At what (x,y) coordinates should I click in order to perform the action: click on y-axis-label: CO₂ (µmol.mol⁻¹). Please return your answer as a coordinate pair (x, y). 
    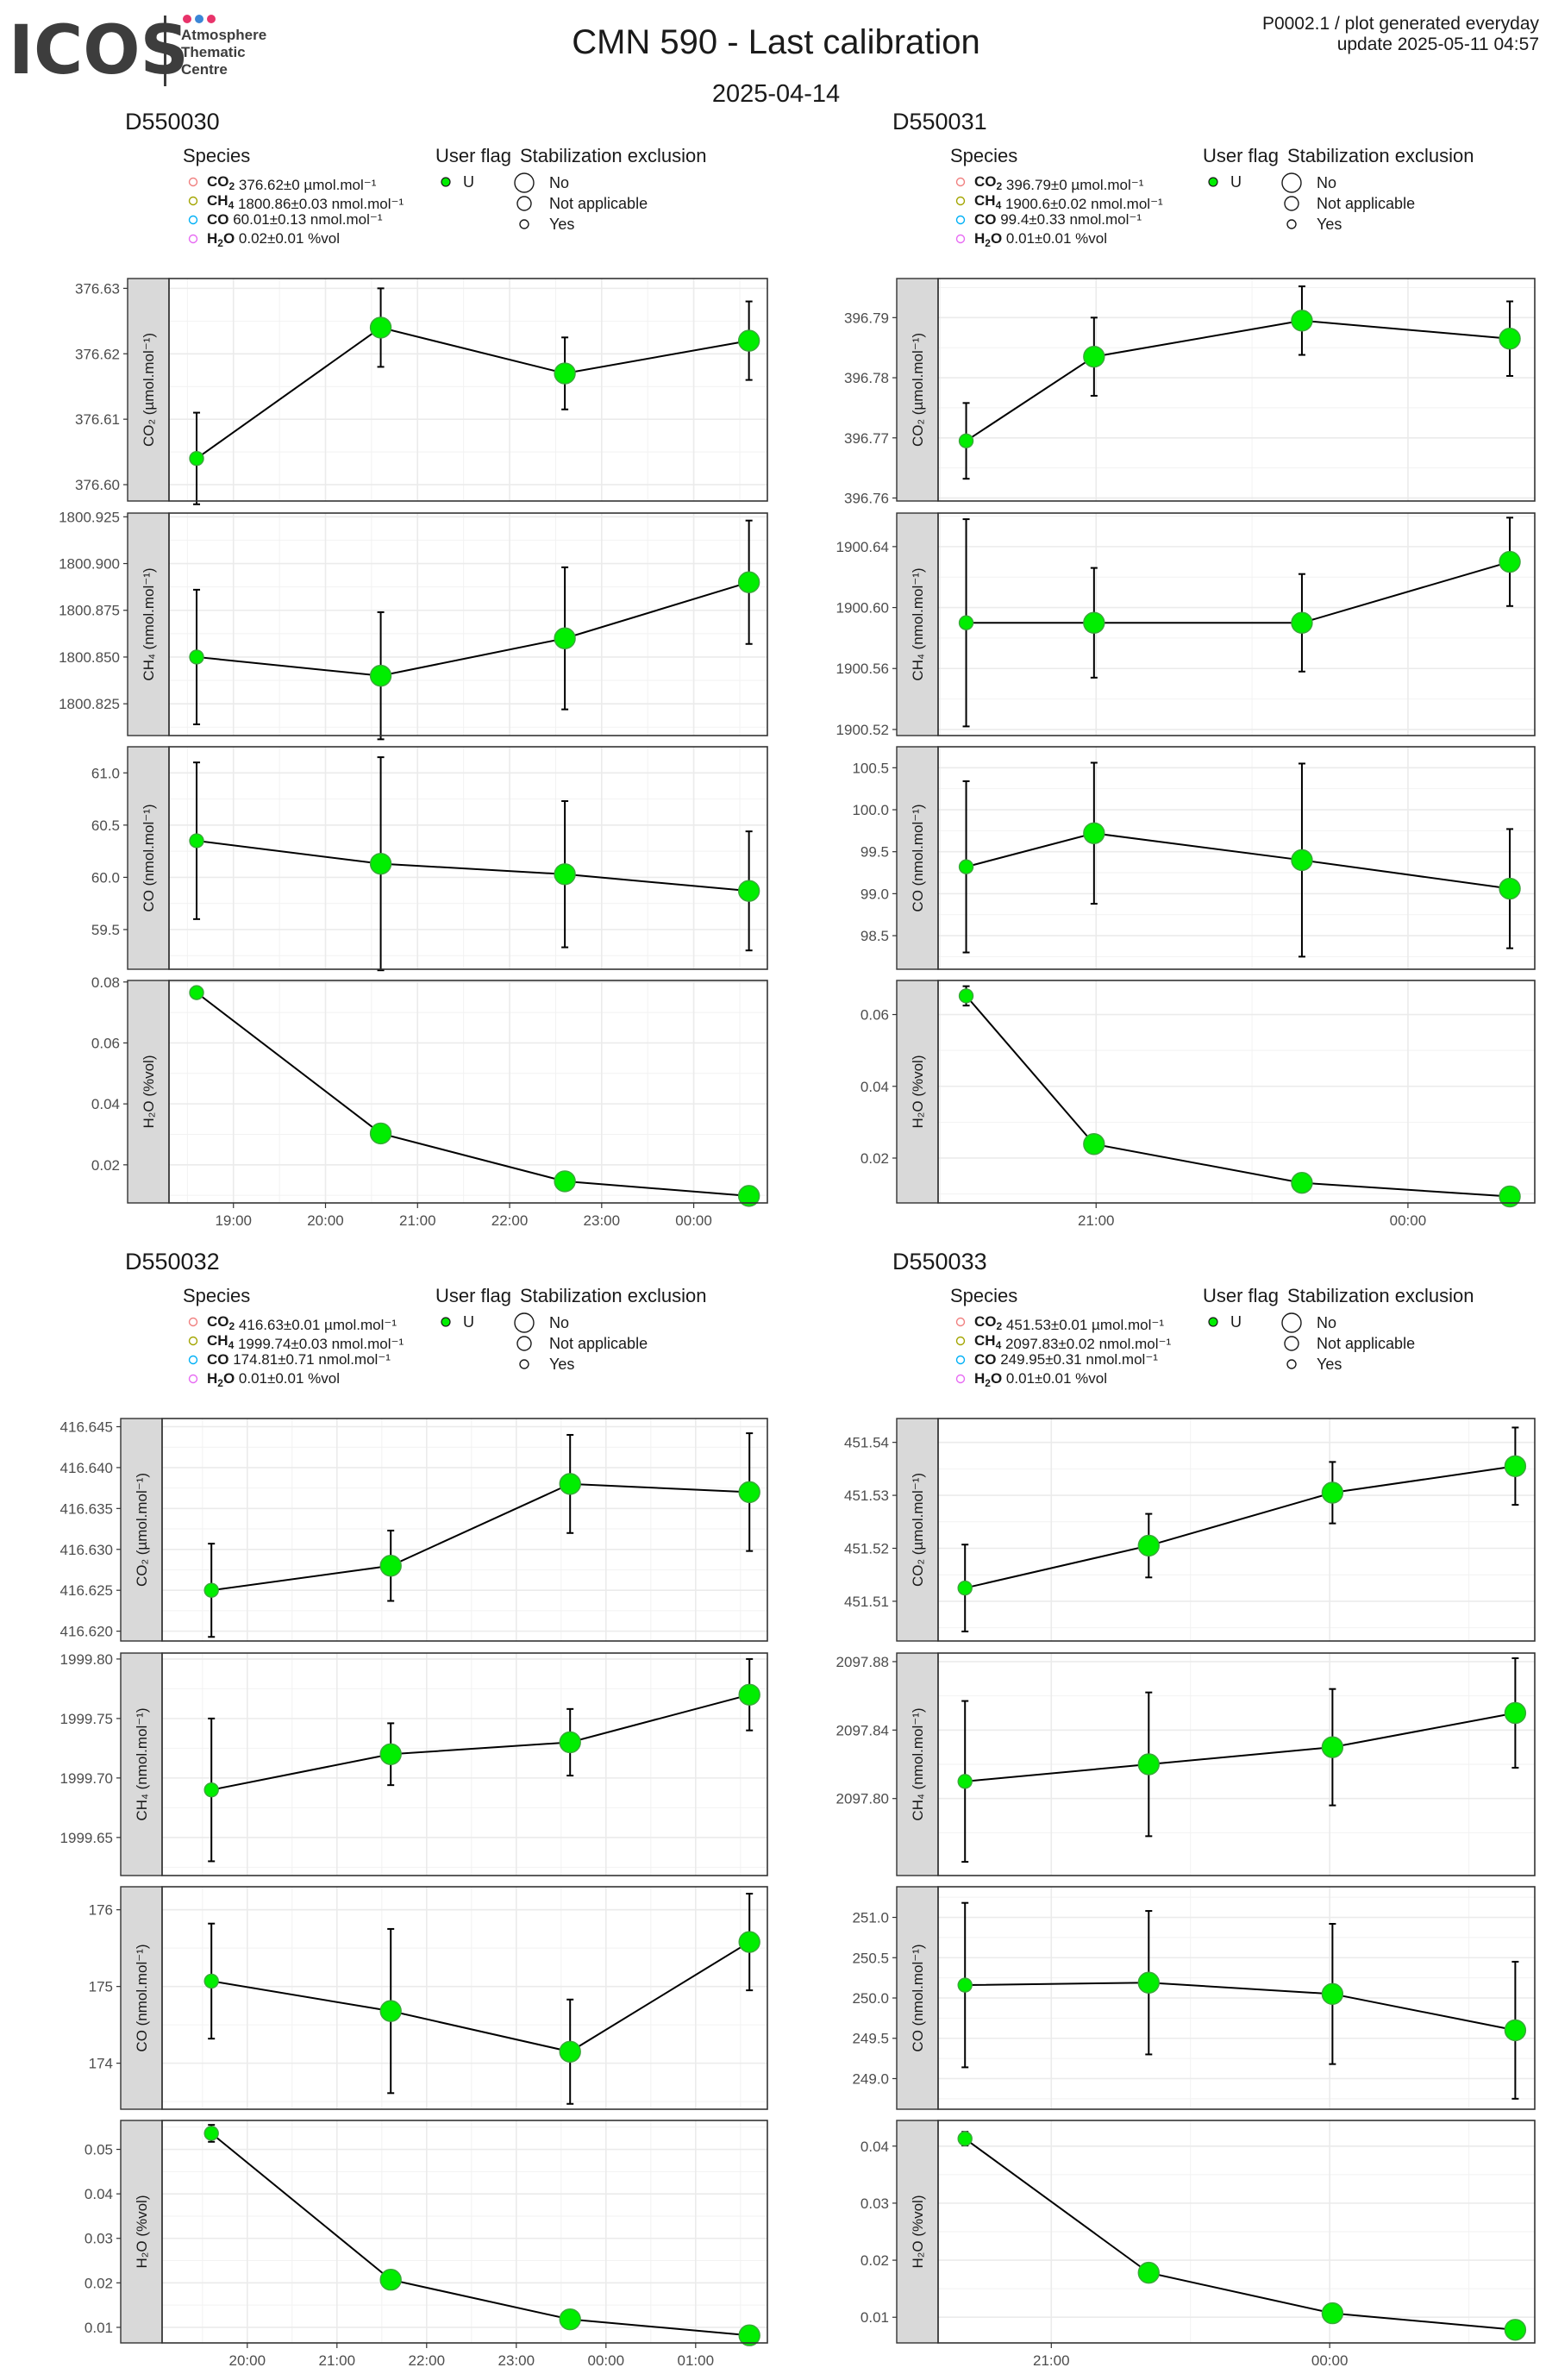
    Looking at the image, I should click on (918, 1530).